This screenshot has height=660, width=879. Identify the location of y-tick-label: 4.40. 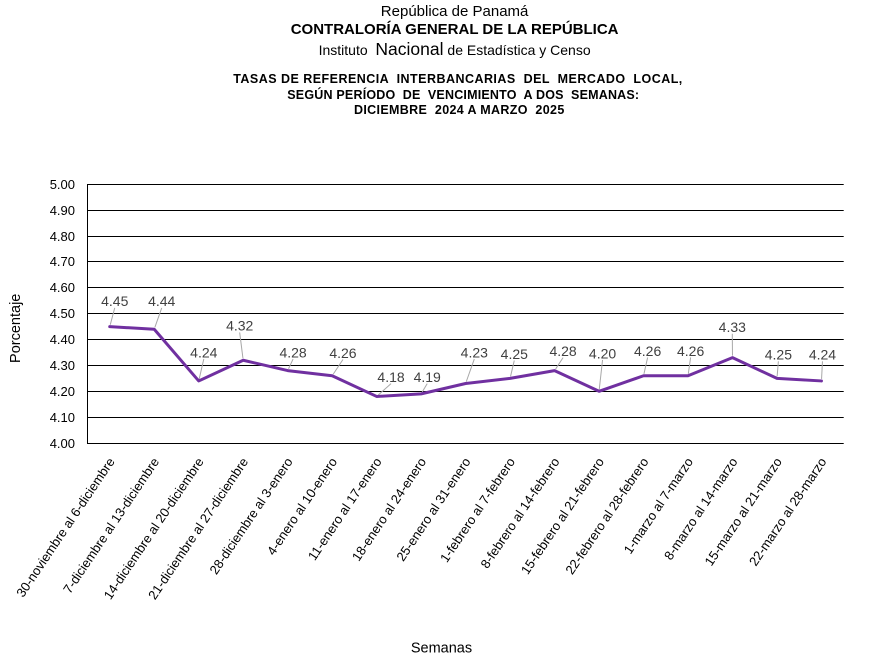
(62, 339).